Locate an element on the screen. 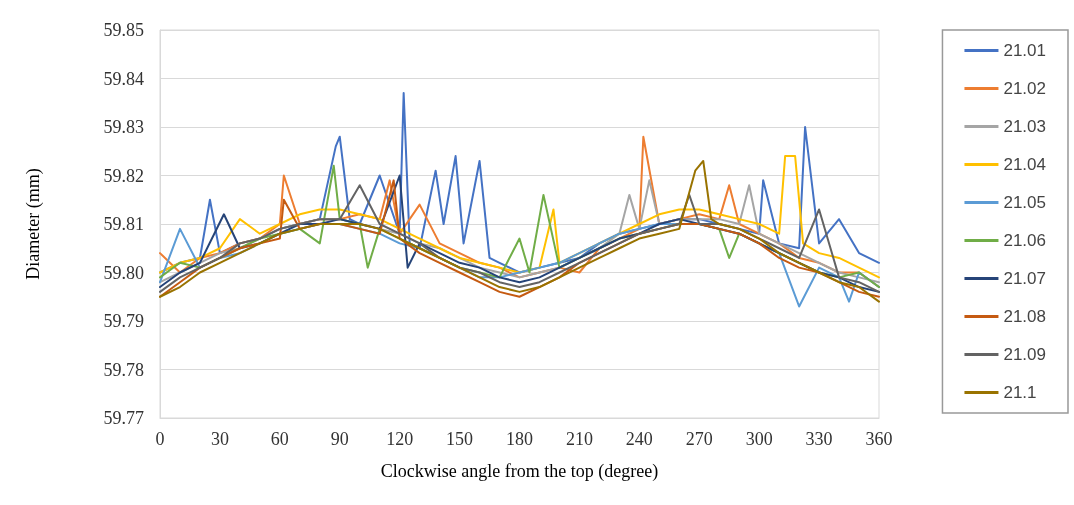  x-tick-label: 330 is located at coordinates (819, 439).